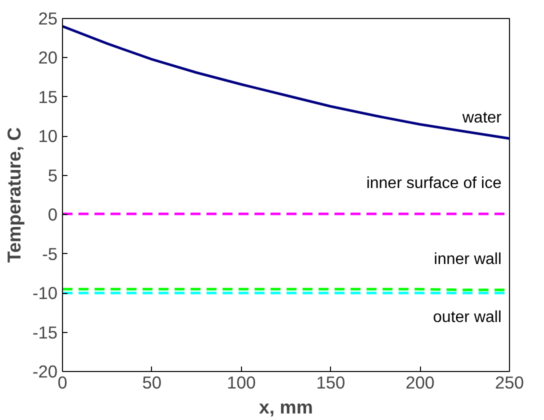  I want to click on x-tick-label: 50, so click(152, 382).